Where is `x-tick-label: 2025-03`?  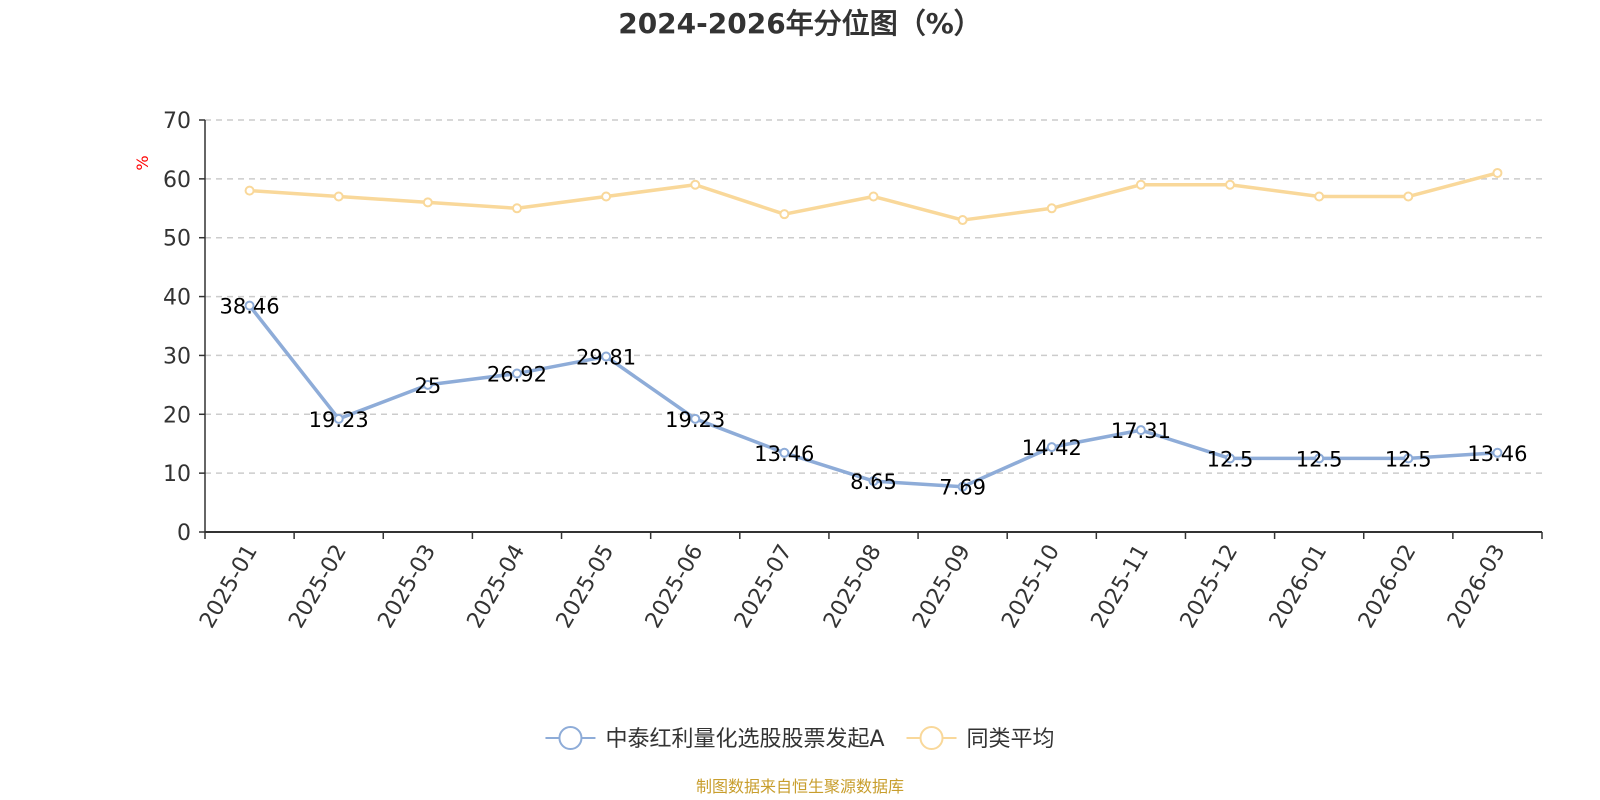 x-tick-label: 2025-03 is located at coordinates (407, 587).